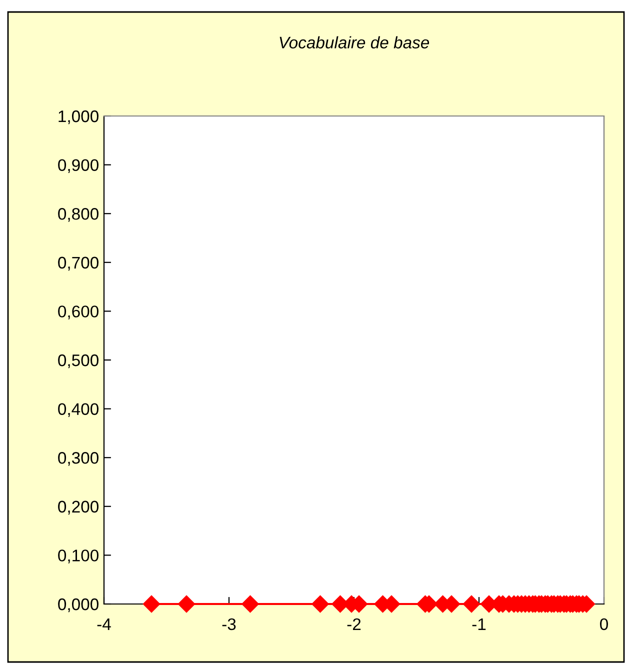 The image size is (628, 669). What do you see at coordinates (78, 263) in the screenshot?
I see `y-tick-label: 0,700` at bounding box center [78, 263].